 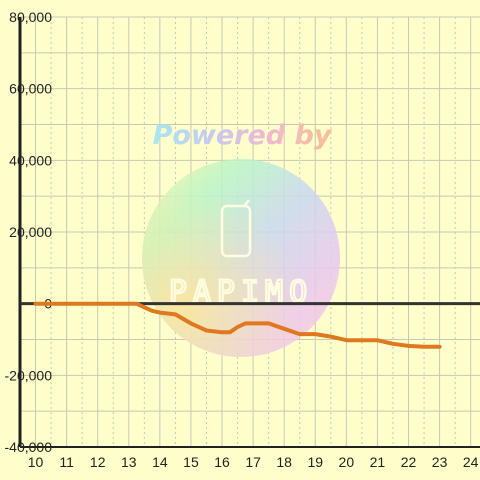 I want to click on y-tick-label: 80,000, so click(x=30, y=17).